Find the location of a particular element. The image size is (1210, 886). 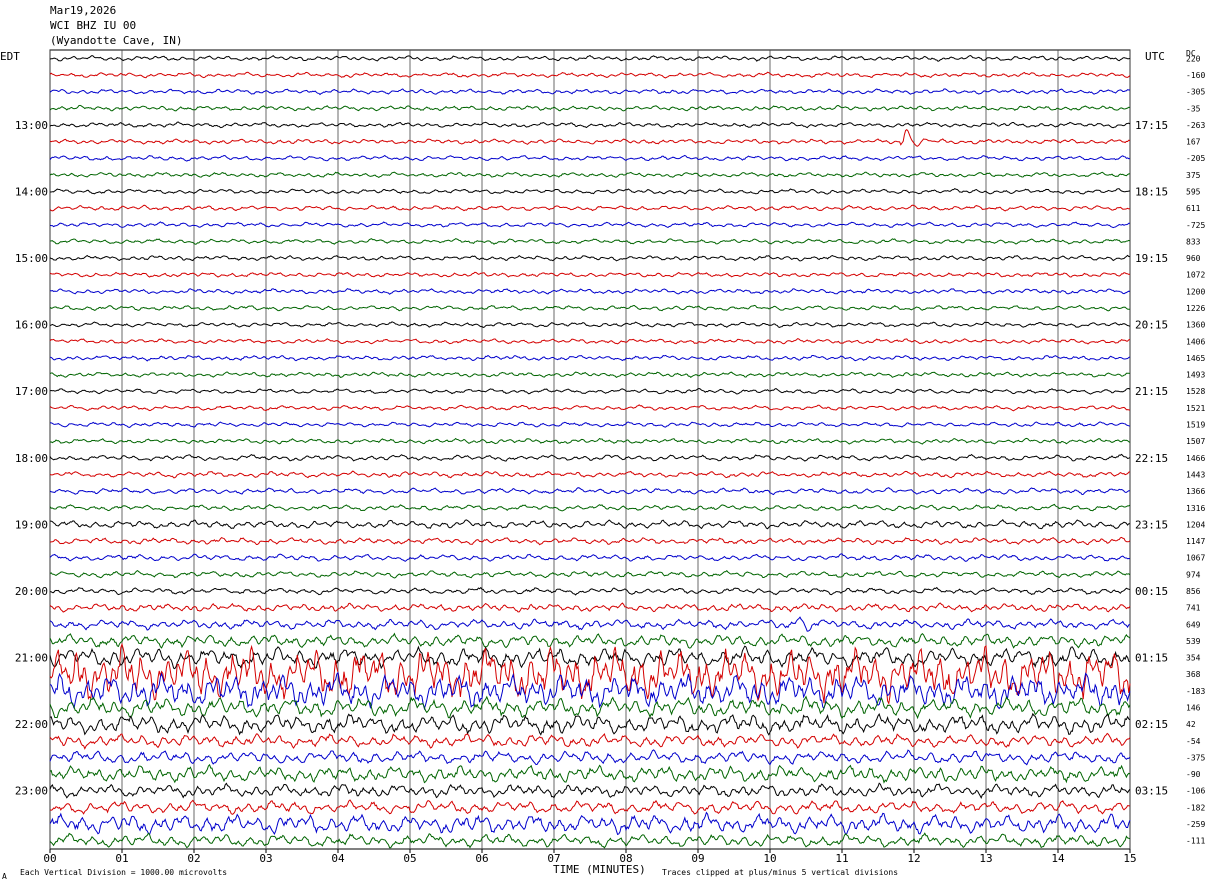

dc-offset-label: 368 is located at coordinates (1193, 674).